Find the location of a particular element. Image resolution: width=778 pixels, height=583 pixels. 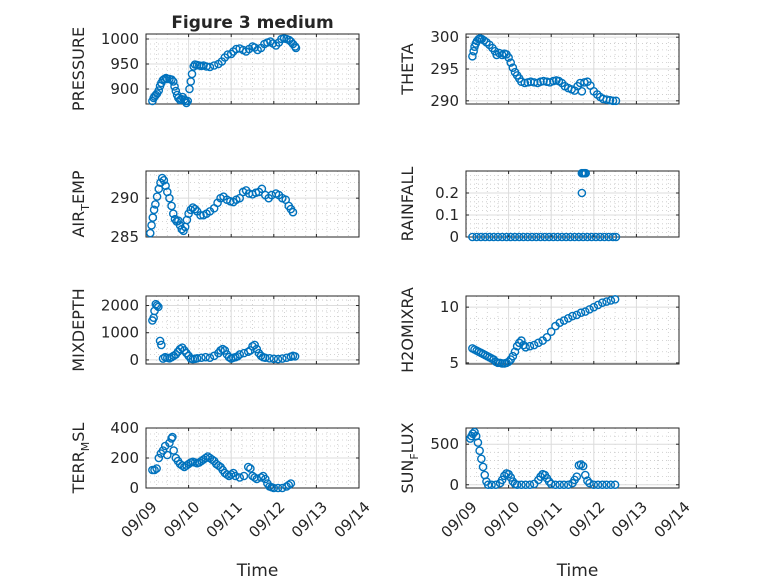

y-axis-label: PRESSURE is located at coordinates (78, 69).